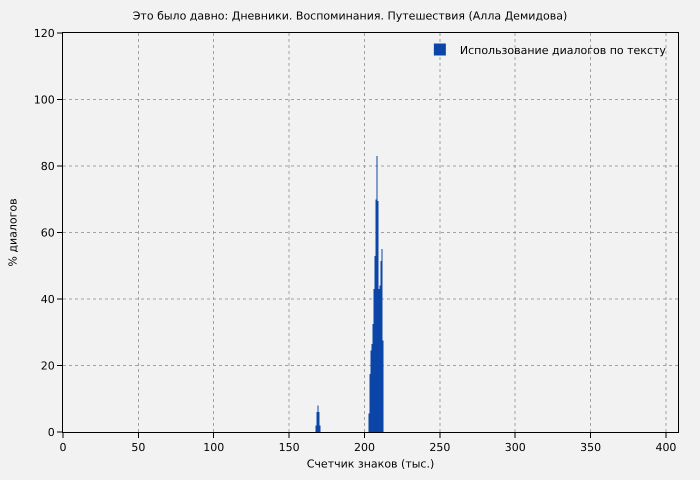 This screenshot has width=700, height=480. What do you see at coordinates (370, 463) in the screenshot?
I see `x-axis-title: Счетчик знаков (тыс.)` at bounding box center [370, 463].